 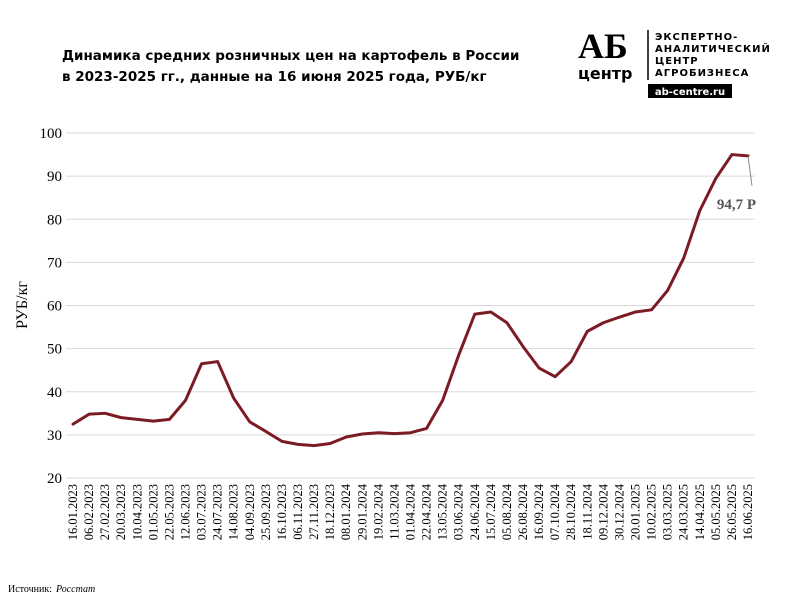 What do you see at coordinates (427, 511) in the screenshot?
I see `x-tick-label: 22.04.2024` at bounding box center [427, 511].